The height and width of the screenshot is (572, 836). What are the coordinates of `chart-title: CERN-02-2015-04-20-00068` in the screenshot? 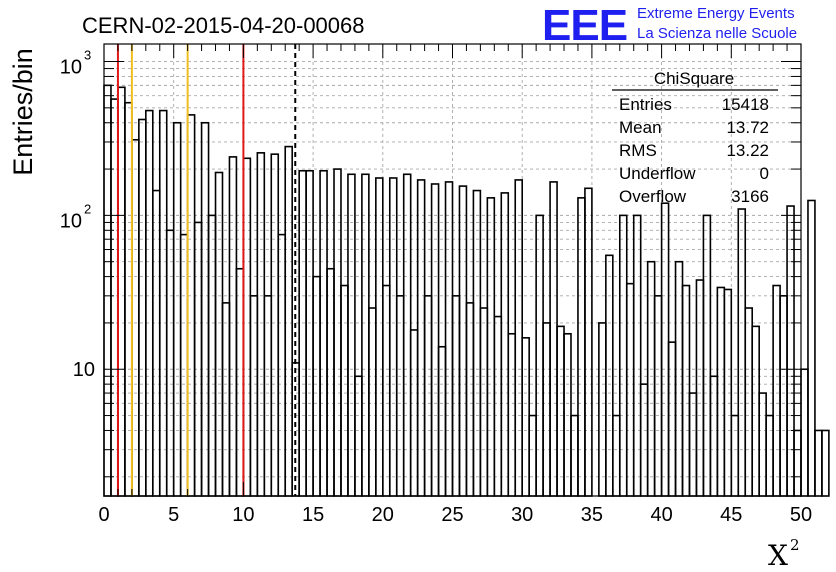 It's located at (223, 25).